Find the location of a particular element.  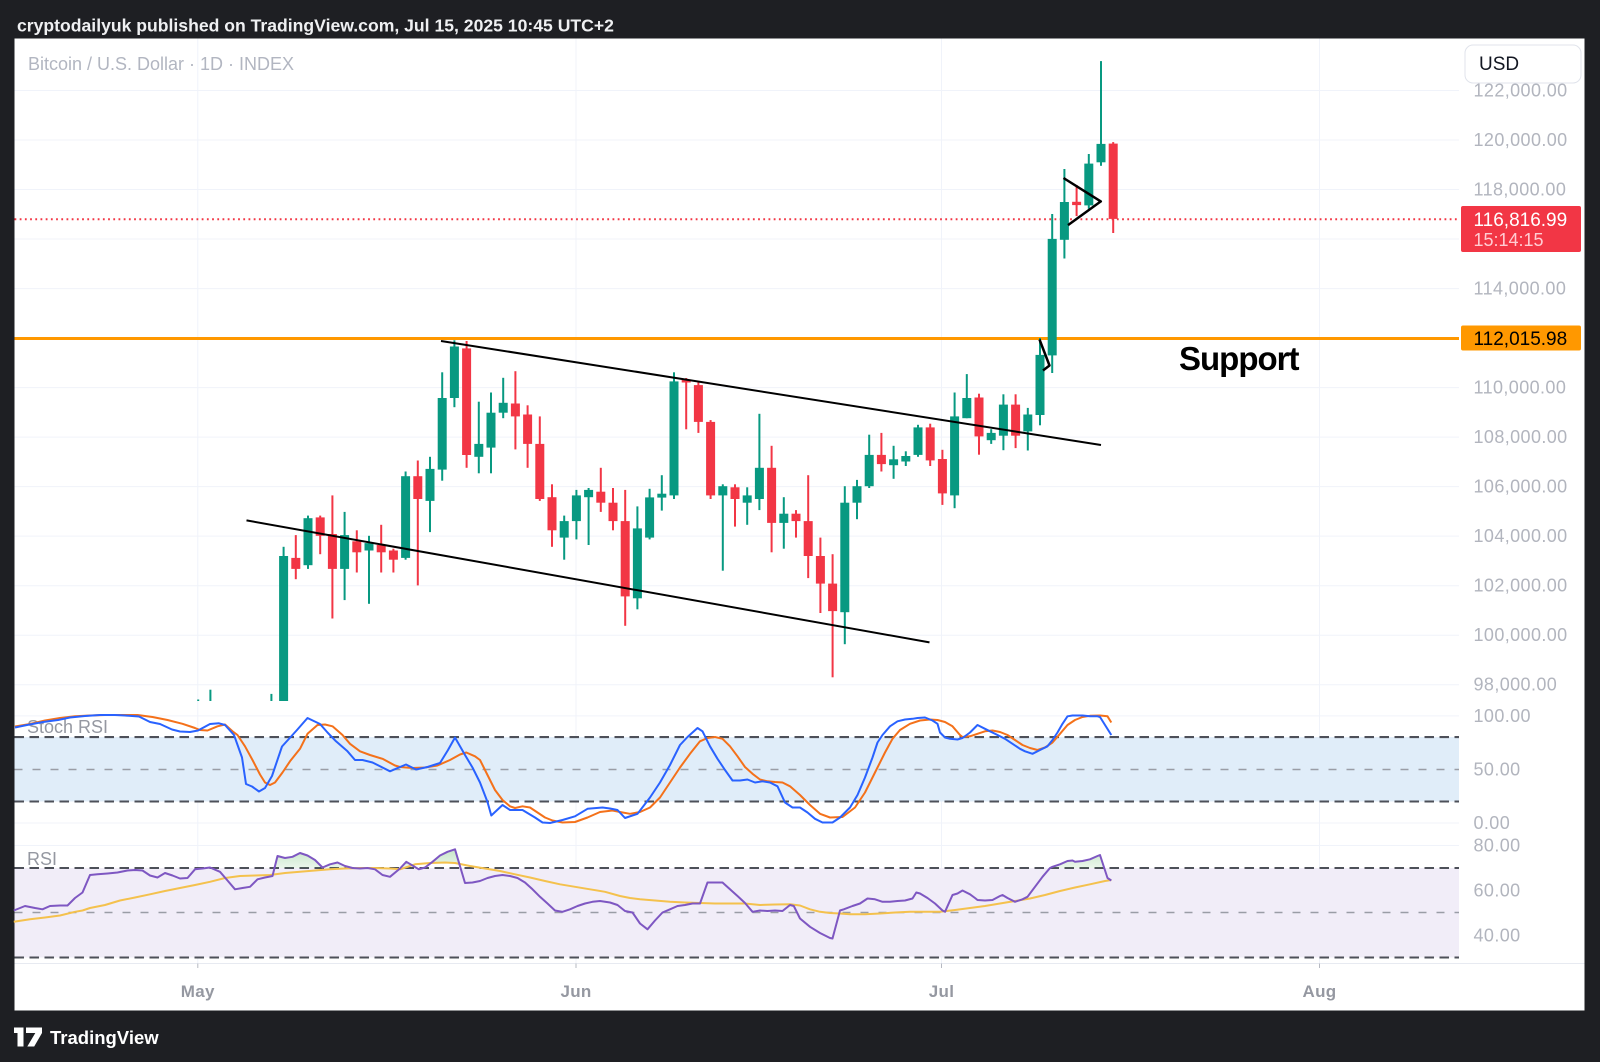

svg-text: Jun is located at coordinates (575, 991).